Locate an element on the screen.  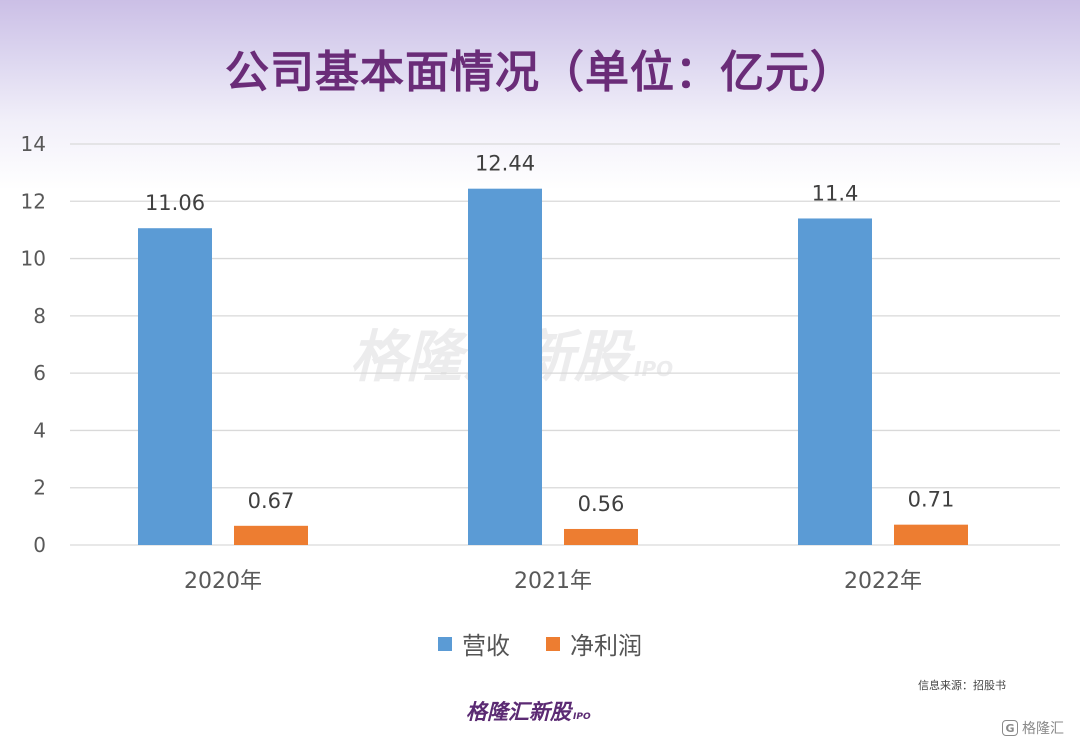
legend-label-revenue: 营收 is located at coordinates (486, 646).